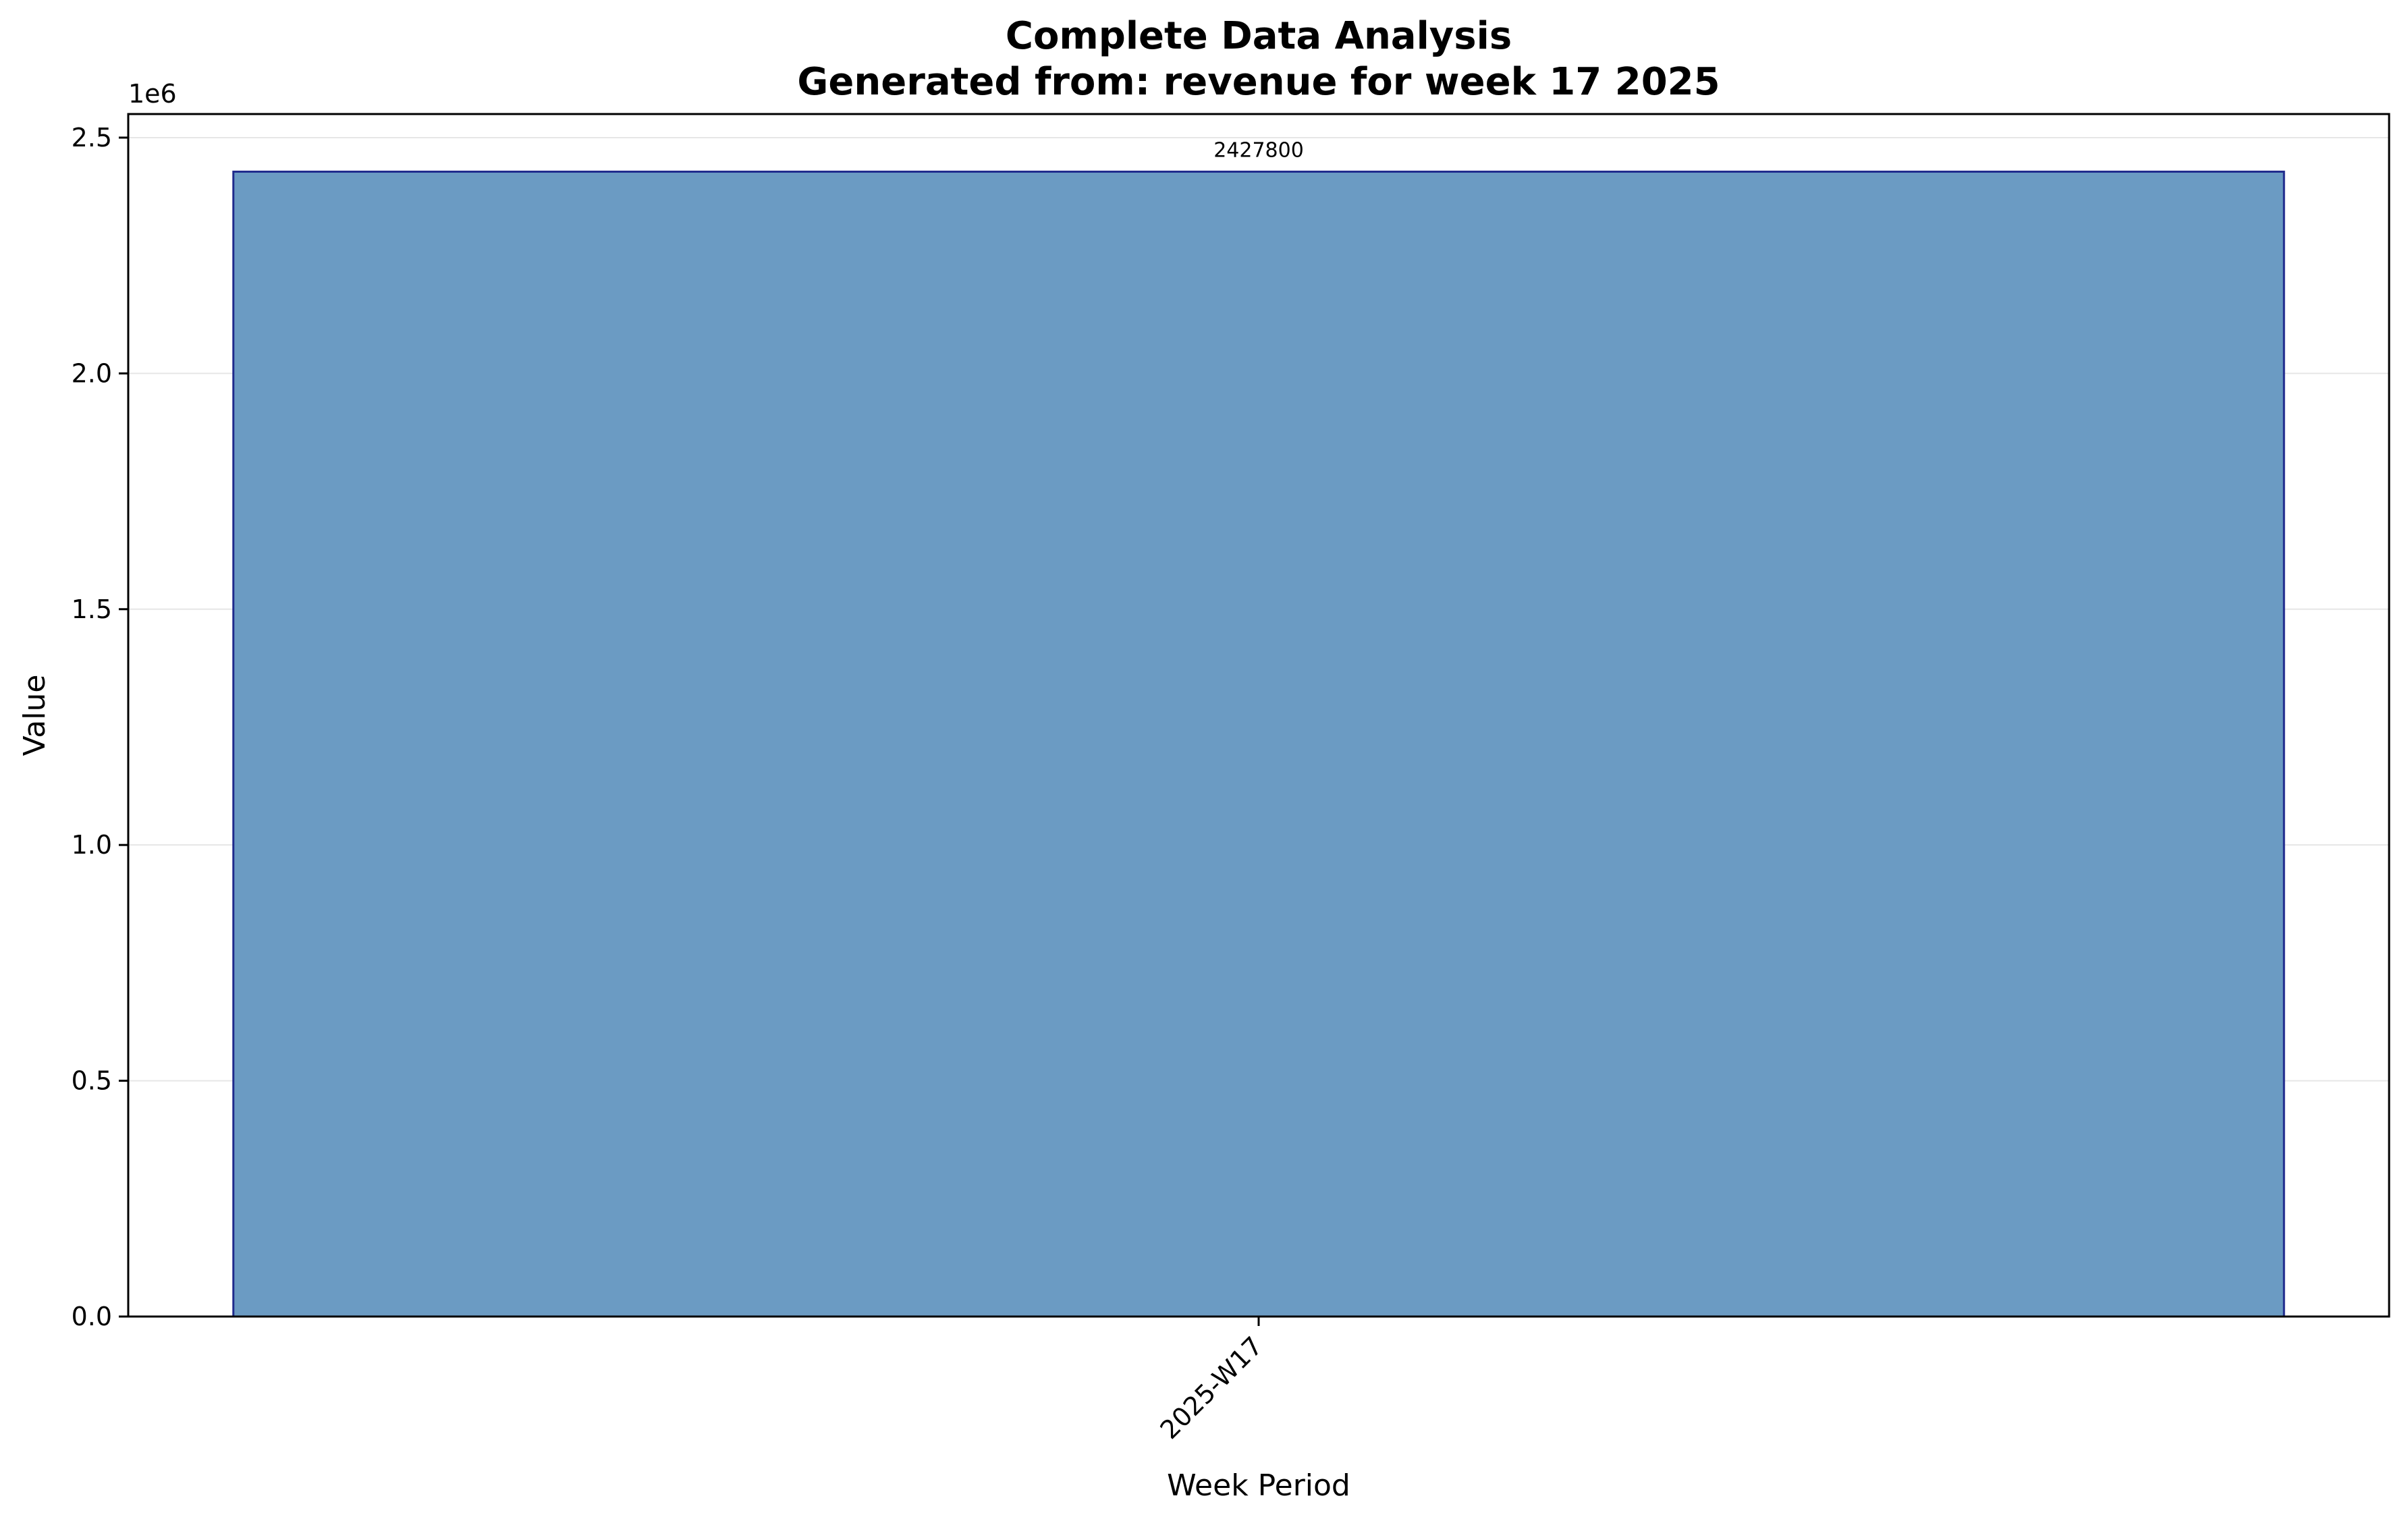  Describe the element at coordinates (92, 1316) in the screenshot. I see `y-tick-label: 0.0` at that location.